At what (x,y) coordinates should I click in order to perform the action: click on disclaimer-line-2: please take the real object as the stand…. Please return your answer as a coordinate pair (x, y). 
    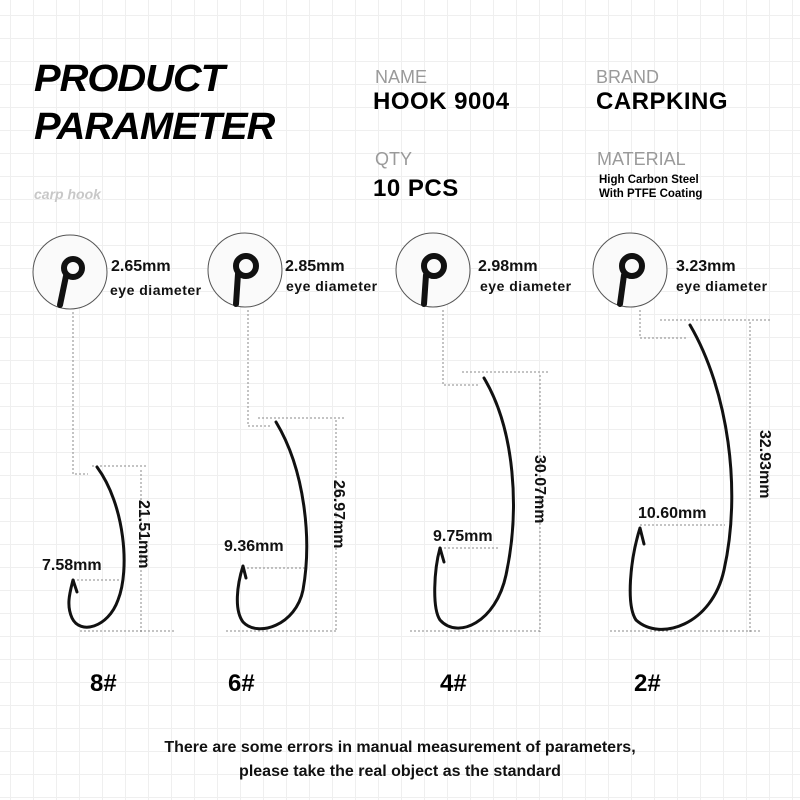
    Looking at the image, I should click on (400, 771).